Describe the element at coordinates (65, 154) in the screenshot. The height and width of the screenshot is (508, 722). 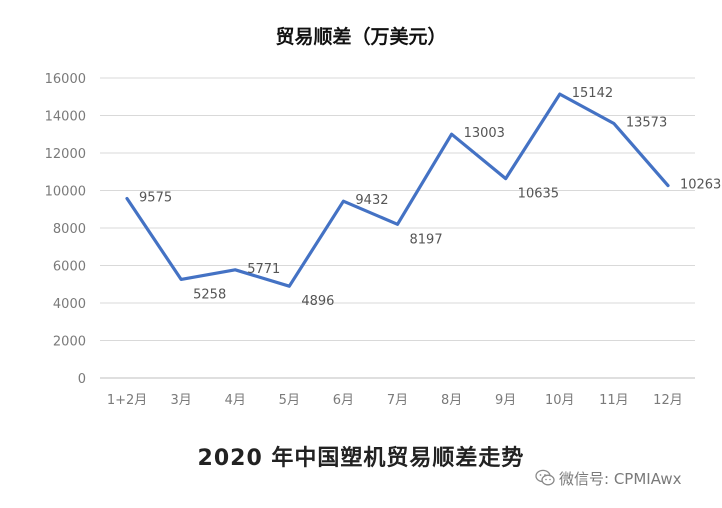
I see `y-tick-label: 12000` at that location.